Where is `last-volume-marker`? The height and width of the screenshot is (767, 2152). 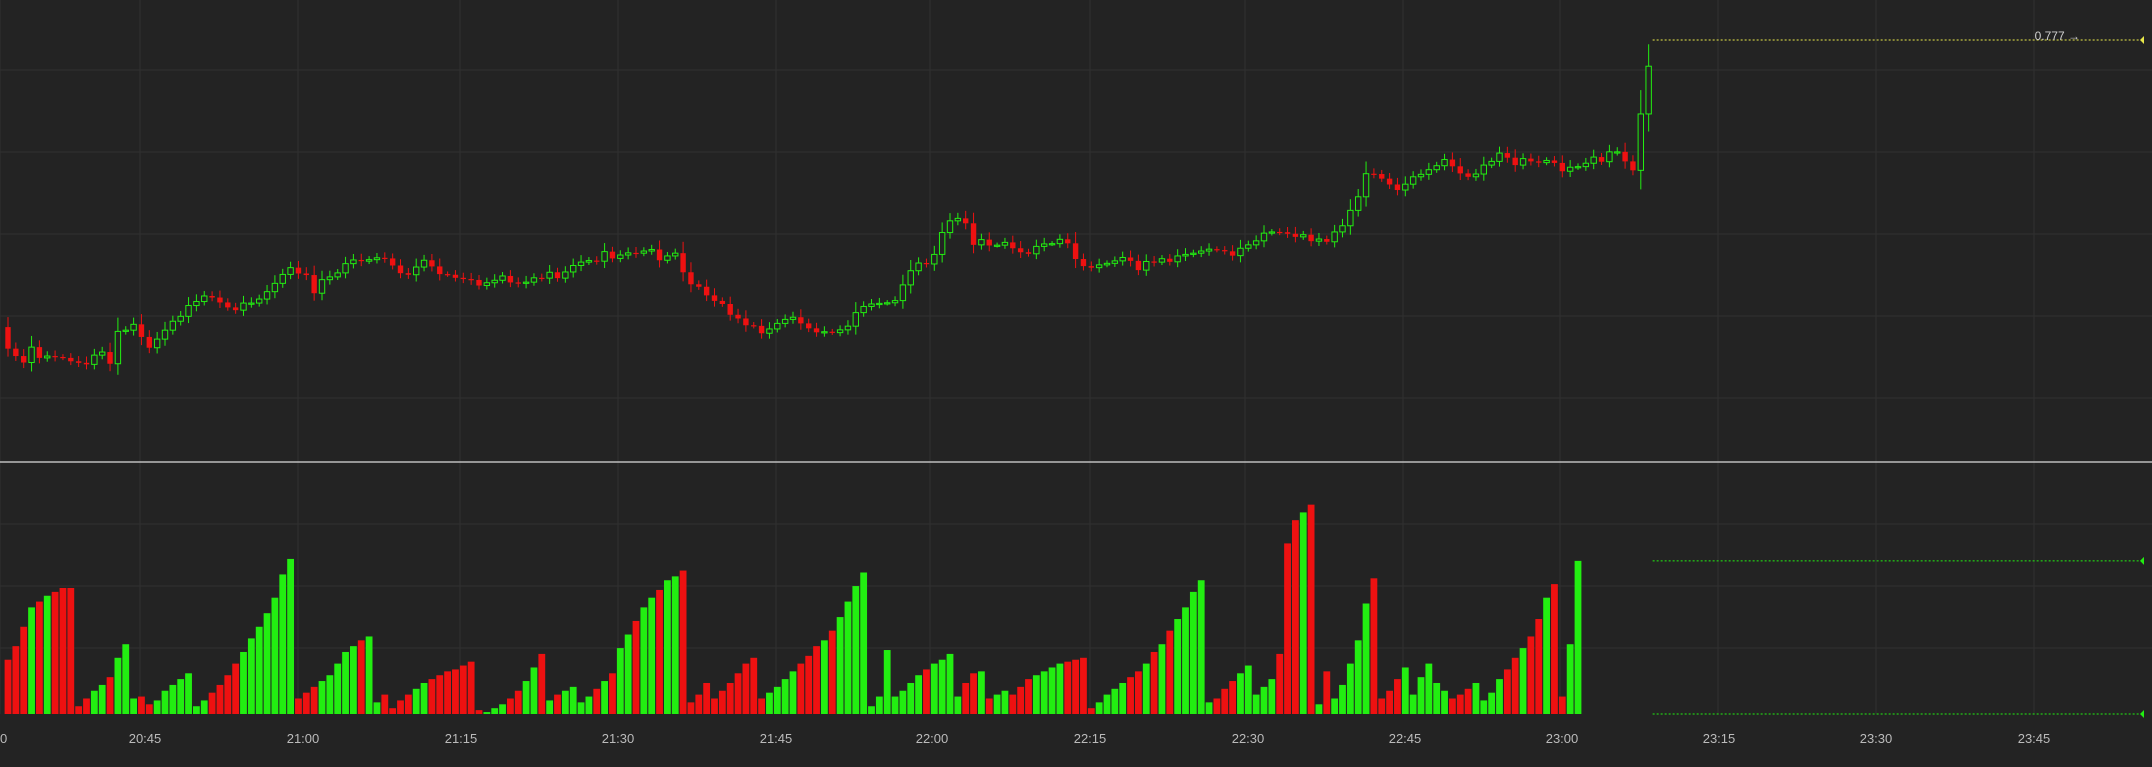
last-volume-marker is located at coordinates (2142, 560).